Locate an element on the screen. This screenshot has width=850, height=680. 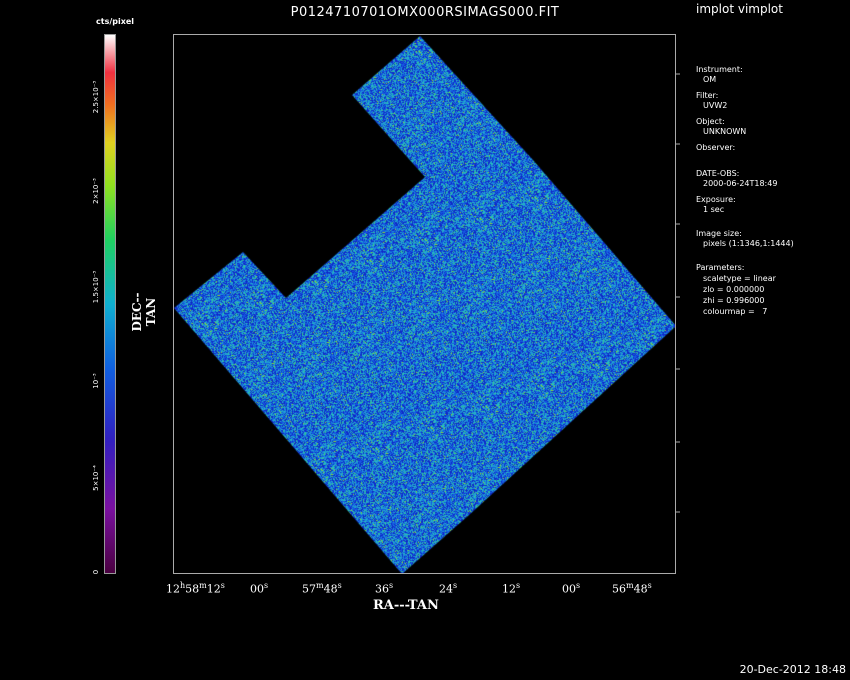
timestamp: 20-Dec-2012 18:48 is located at coordinates (792, 669).